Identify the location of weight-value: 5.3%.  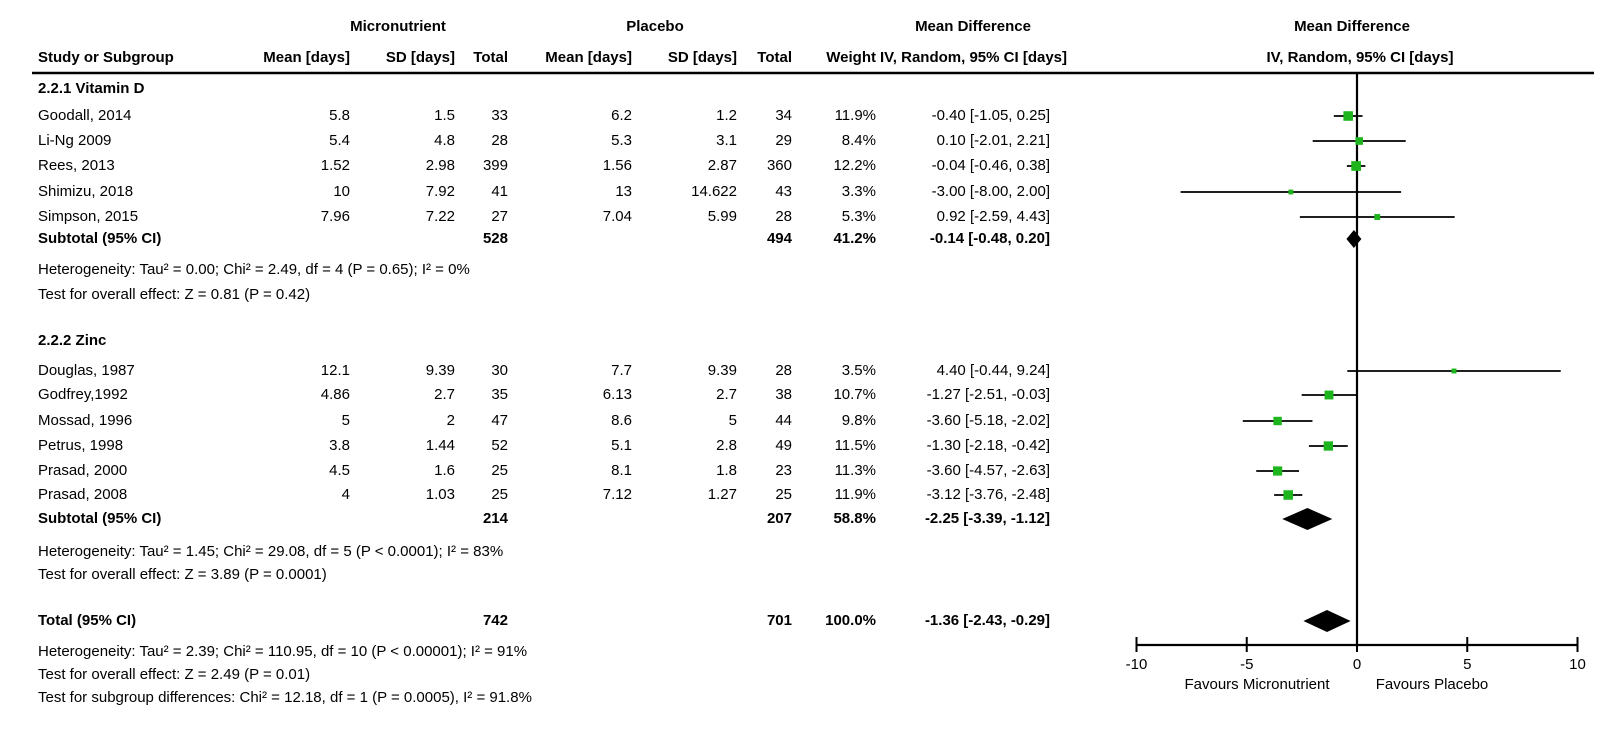
(858, 216).